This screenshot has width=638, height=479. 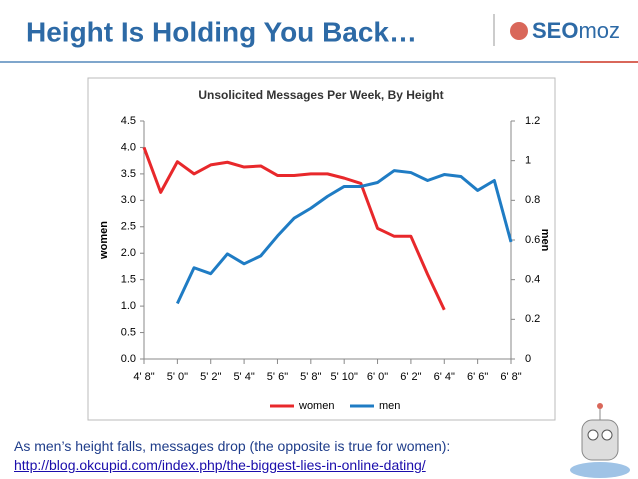 What do you see at coordinates (532, 200) in the screenshot?
I see `y2-tick-label: 0.8` at bounding box center [532, 200].